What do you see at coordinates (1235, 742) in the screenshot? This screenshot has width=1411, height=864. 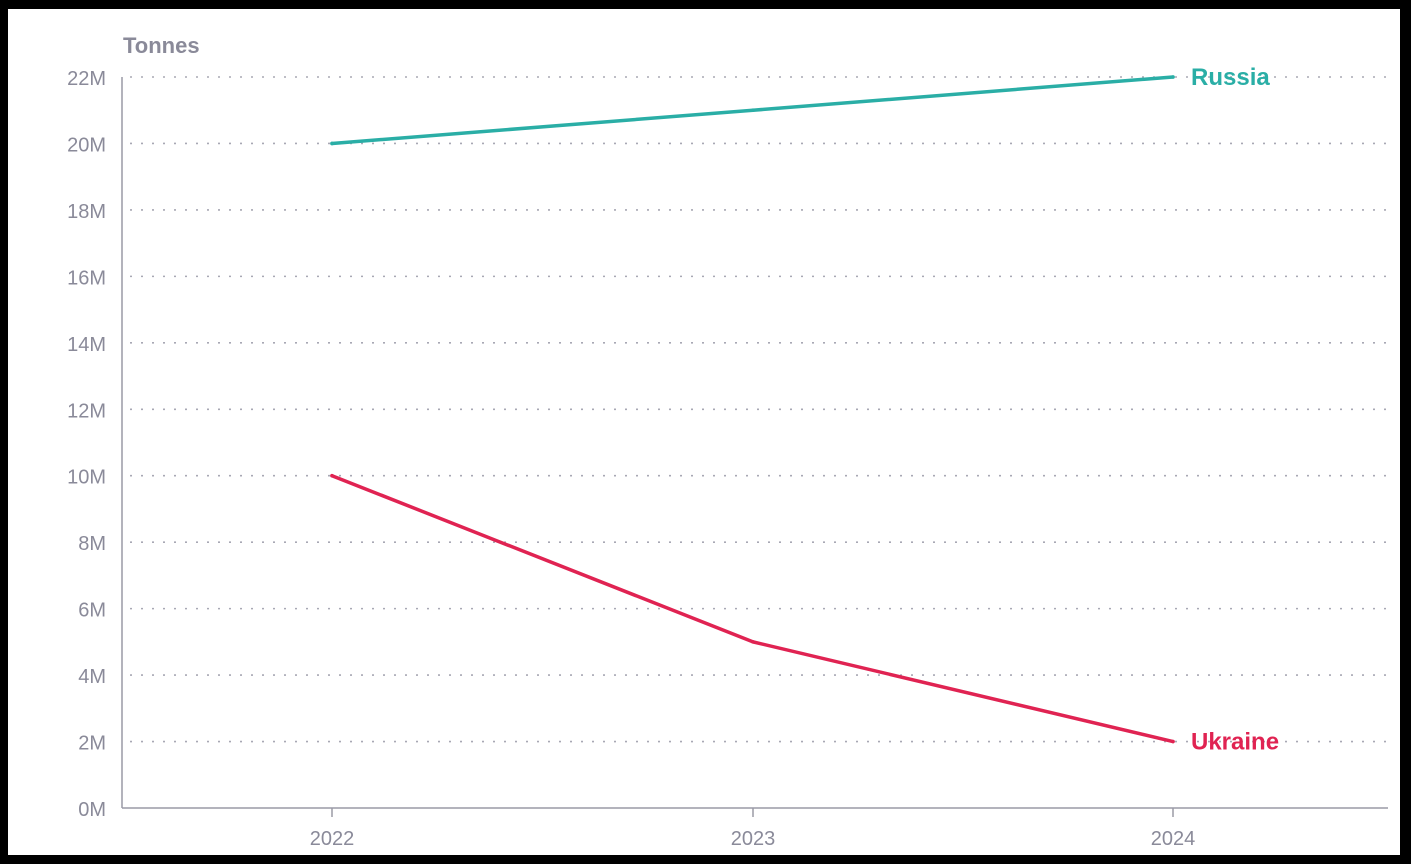 I see `series-label-ukraine: Ukraine` at bounding box center [1235, 742].